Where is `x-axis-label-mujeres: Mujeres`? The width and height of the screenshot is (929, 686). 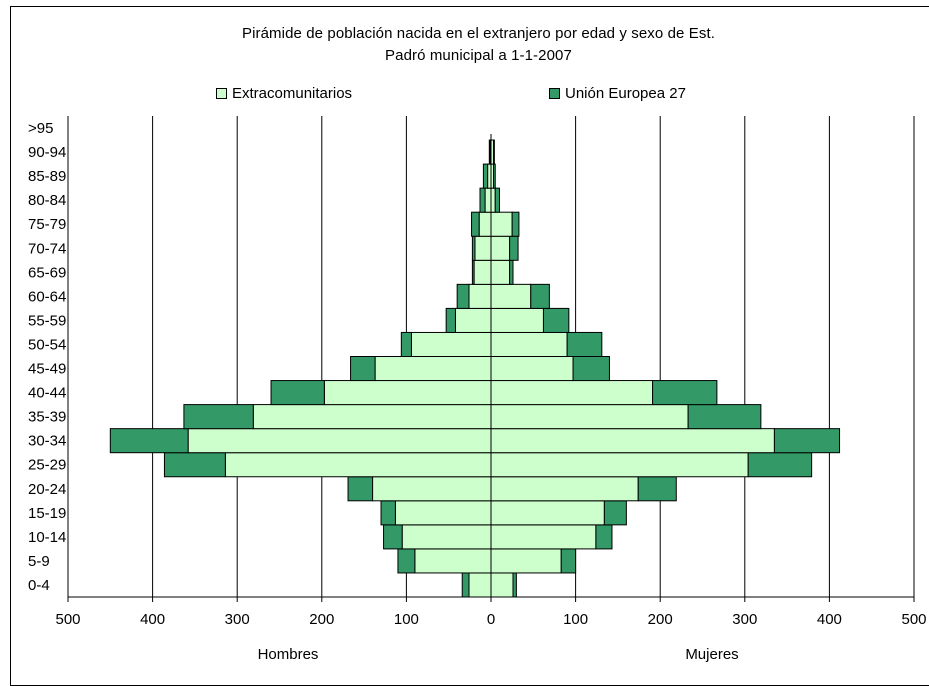 x-axis-label-mujeres: Mujeres is located at coordinates (711, 654).